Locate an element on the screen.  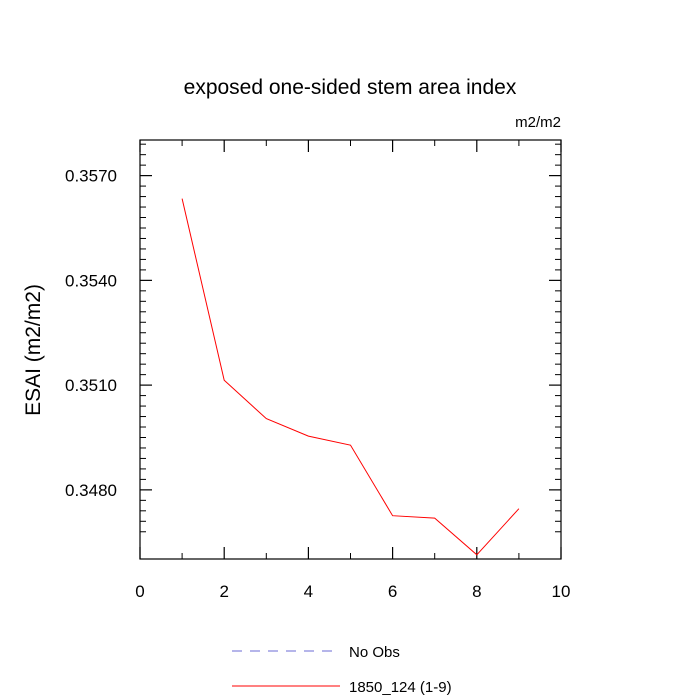
x-tick-label: 8 is located at coordinates (476, 591).